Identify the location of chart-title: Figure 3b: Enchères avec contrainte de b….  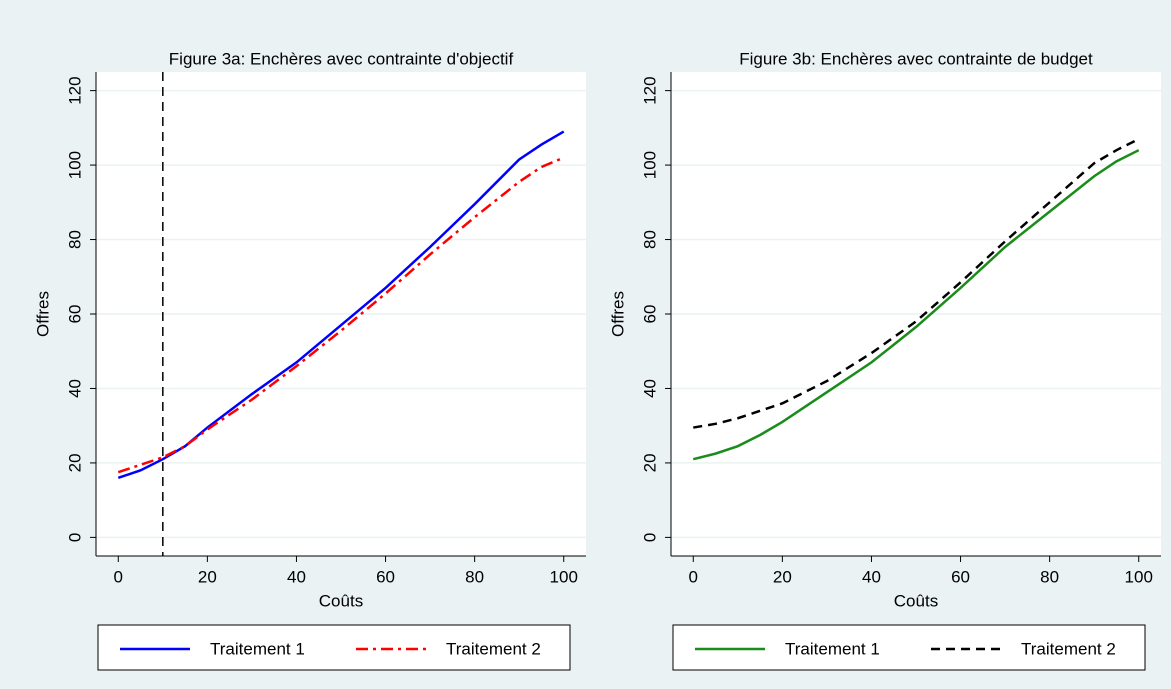
(916, 58).